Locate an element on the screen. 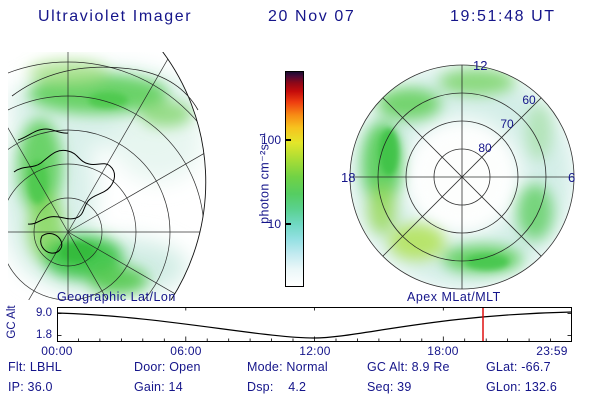 This screenshot has height=400, width=600. caption-apex: Apex MLat/MLT is located at coordinates (454, 297).